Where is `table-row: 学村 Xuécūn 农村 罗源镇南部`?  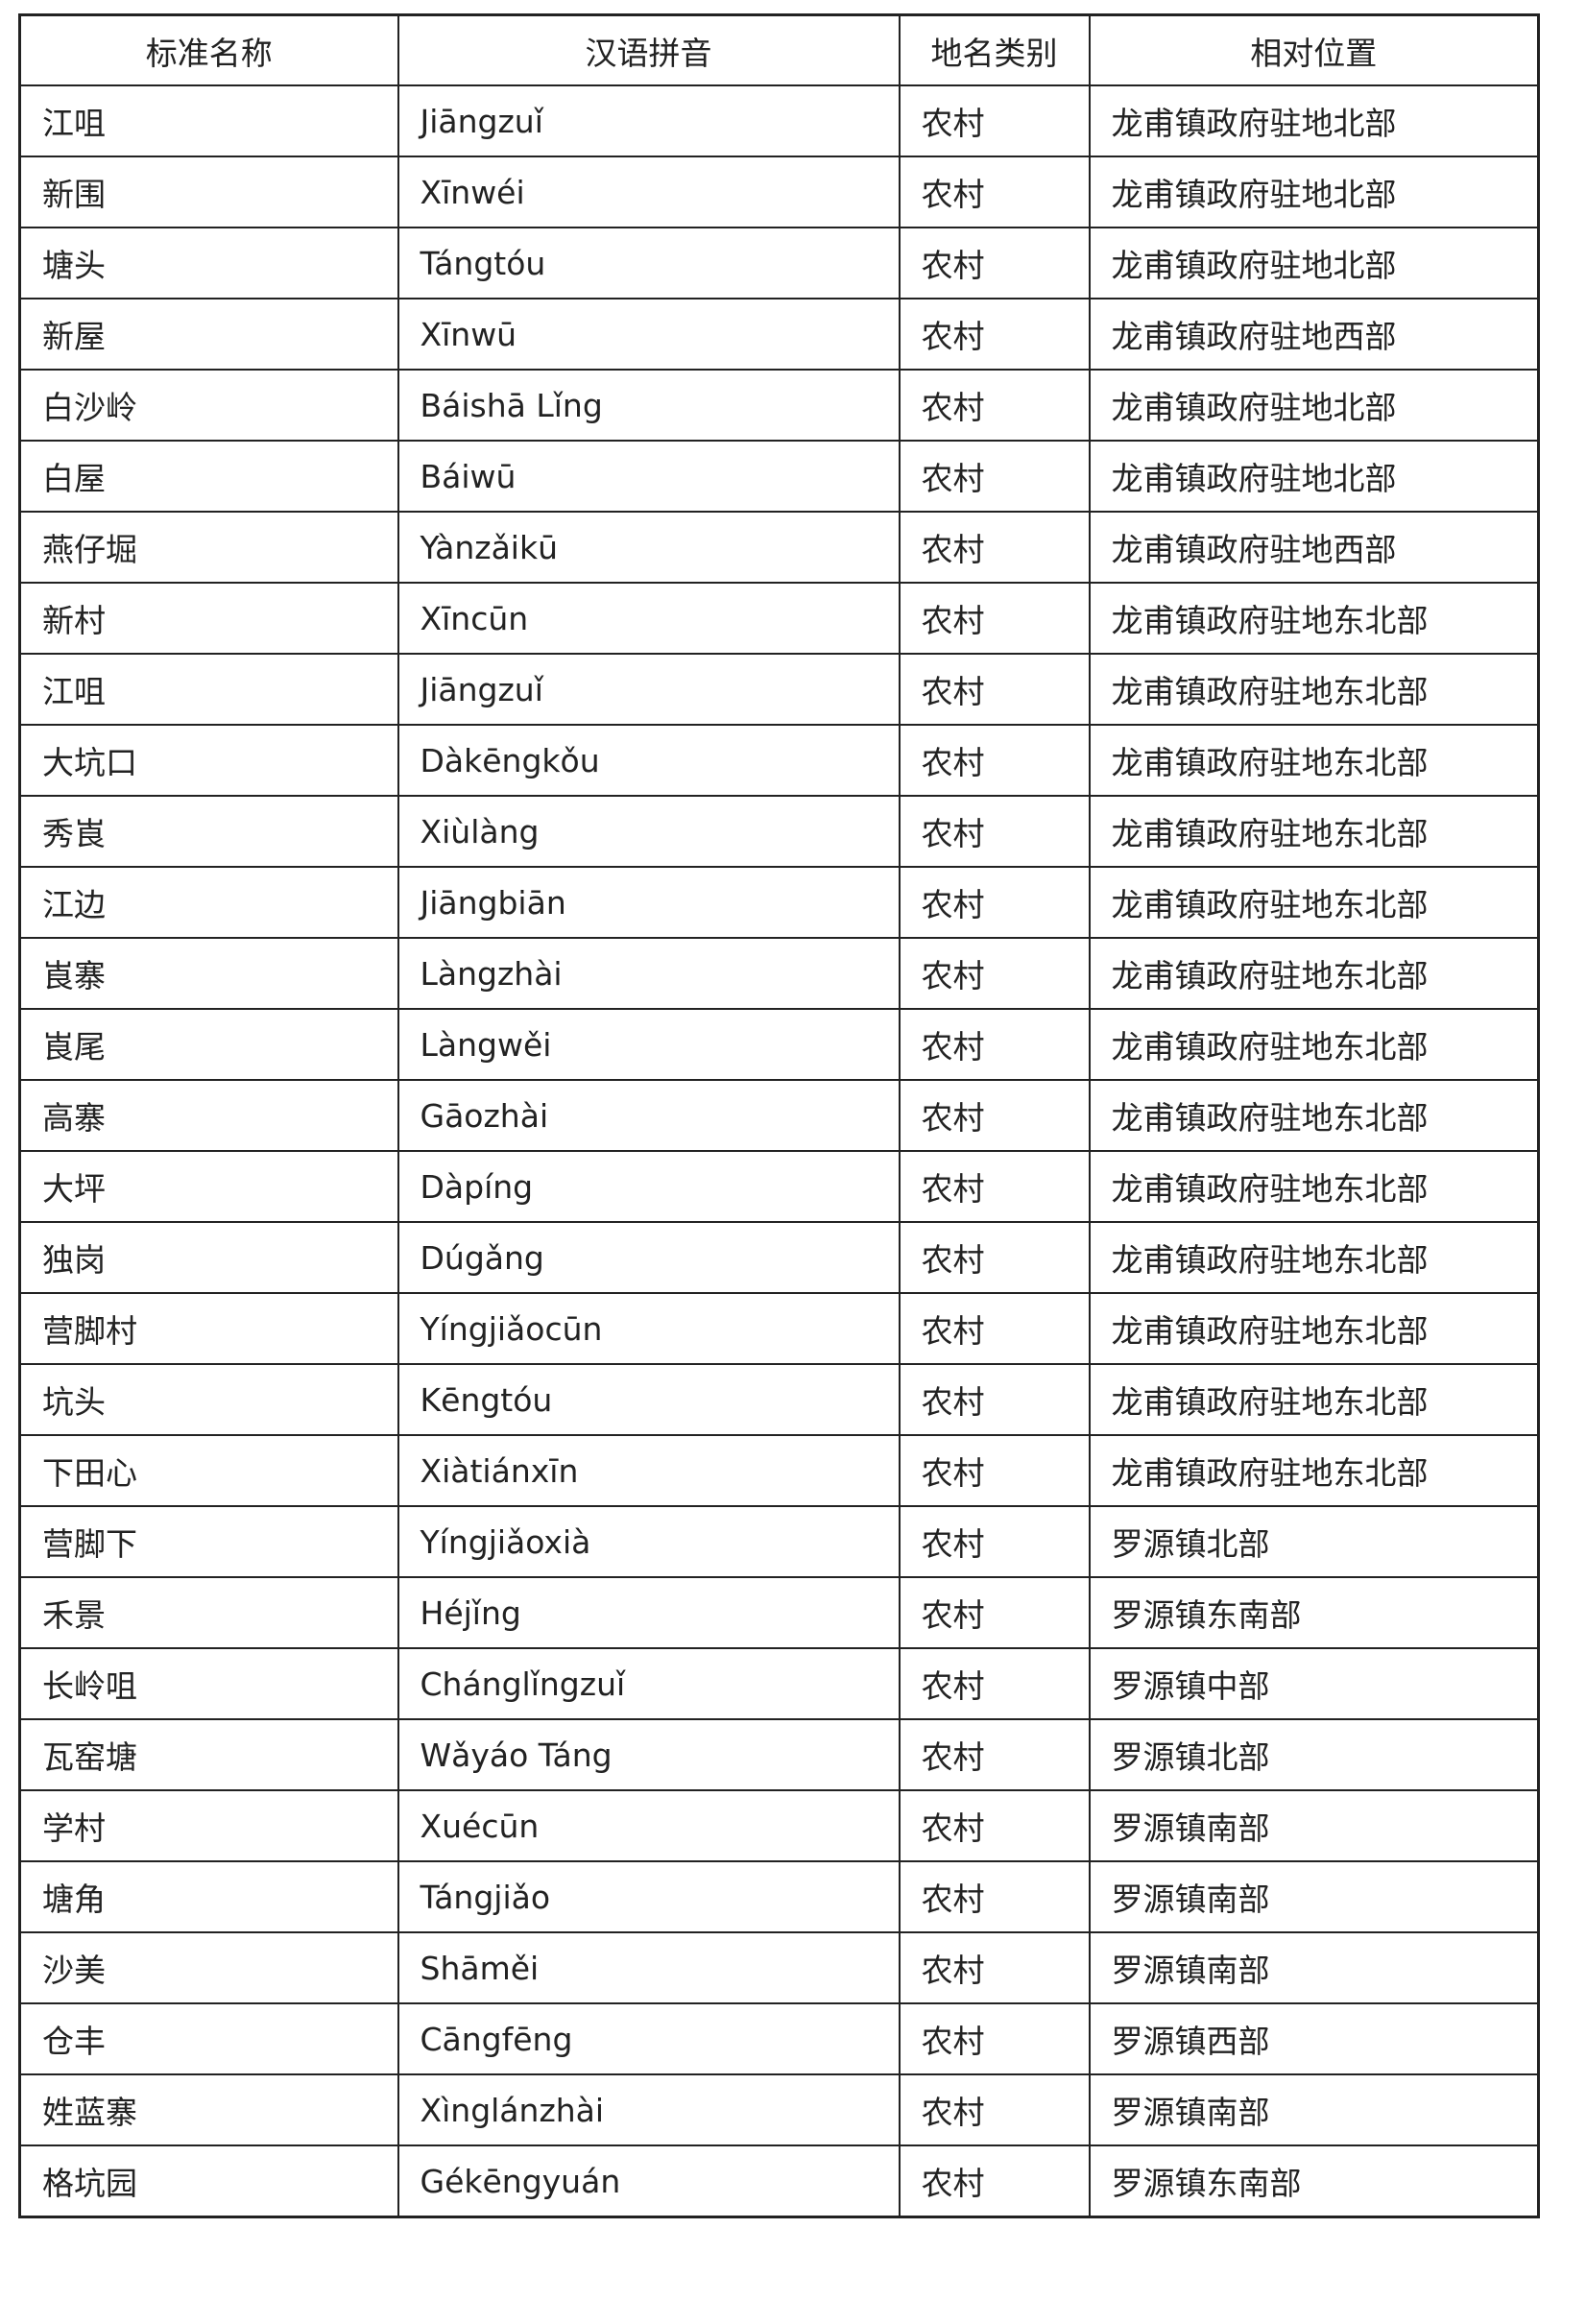 table-row: 学村 Xuécūn 农村 罗源镇南部 is located at coordinates (779, 1825).